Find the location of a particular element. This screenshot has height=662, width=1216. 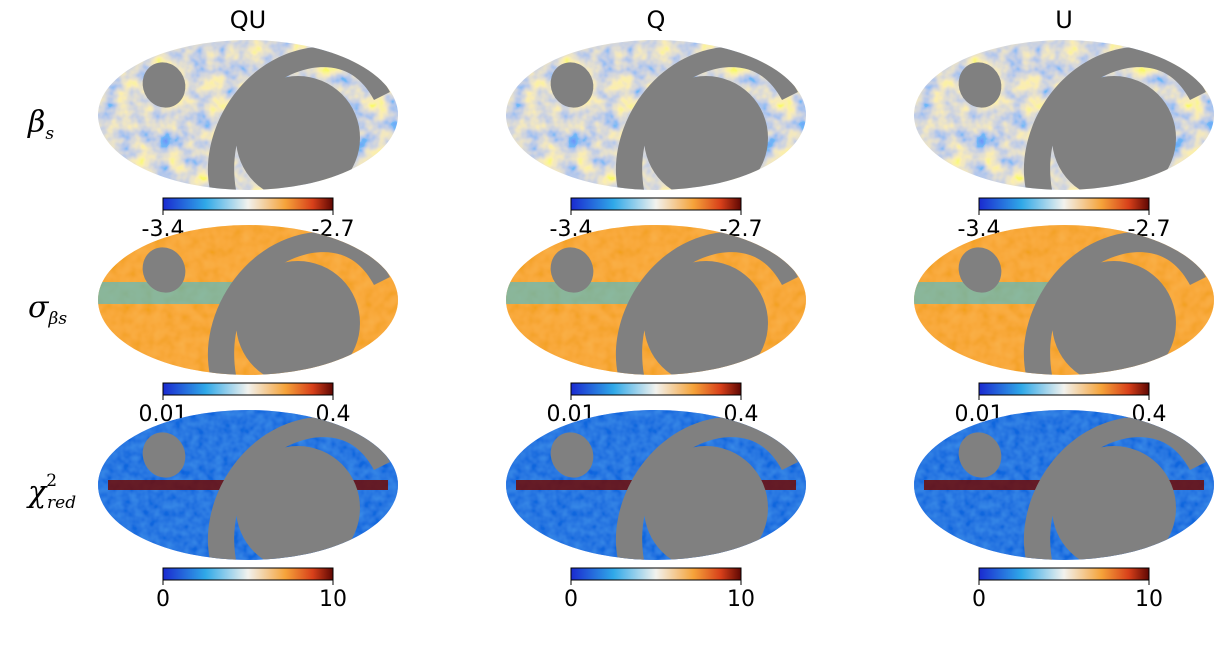

row-label: χ2 red is located at coordinates (51, 492).